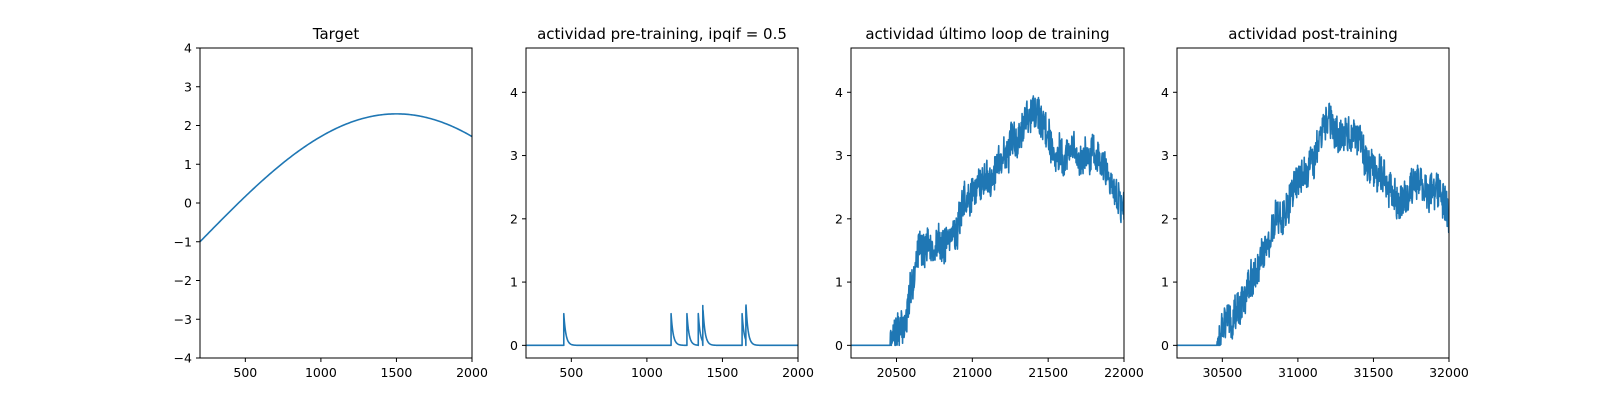 This screenshot has height=400, width=1600. I want to click on x-tick-label: 31000, so click(1298, 372).